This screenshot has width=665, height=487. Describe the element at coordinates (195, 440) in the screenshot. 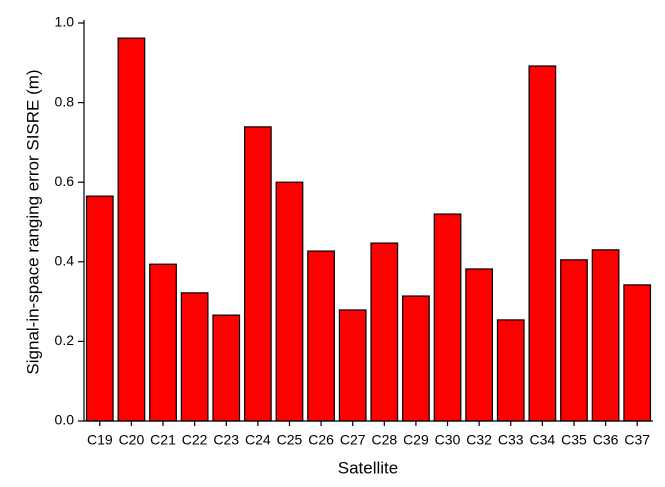

I see `x-tick-label: C22` at that location.